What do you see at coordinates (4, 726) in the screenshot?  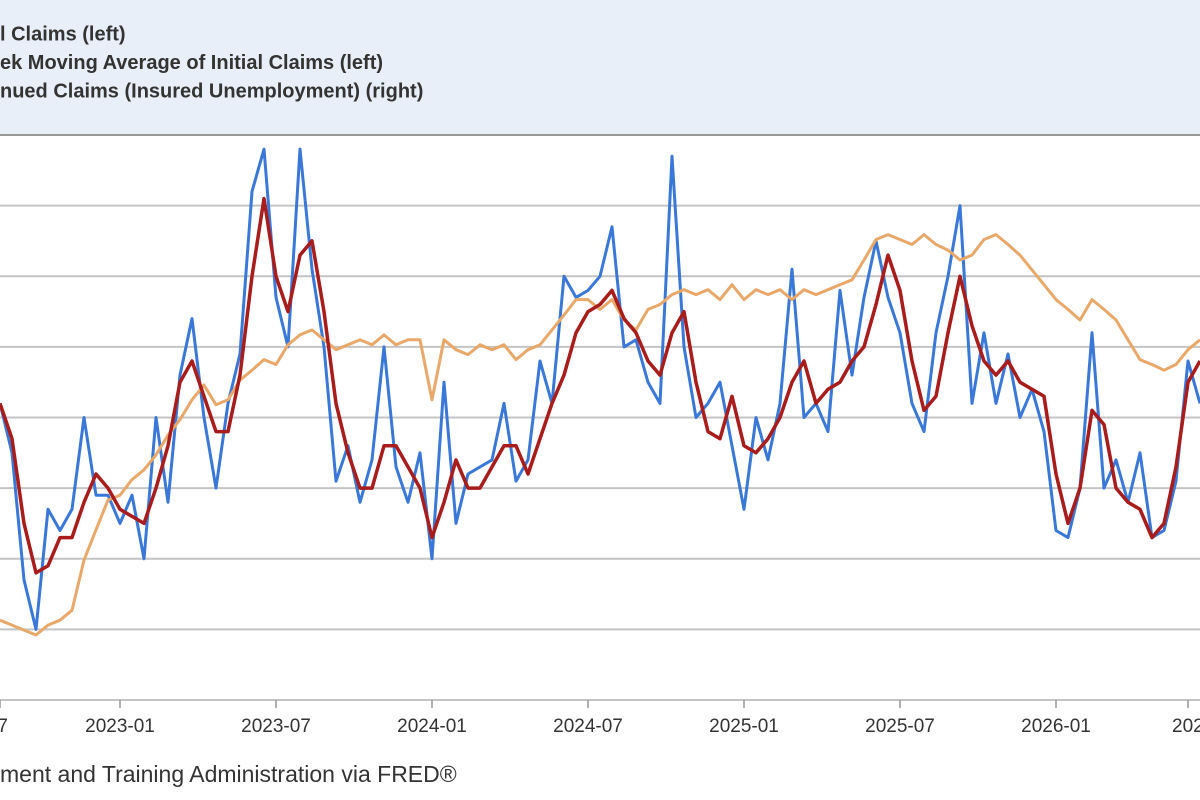 I see `x-tick-label: 7` at bounding box center [4, 726].